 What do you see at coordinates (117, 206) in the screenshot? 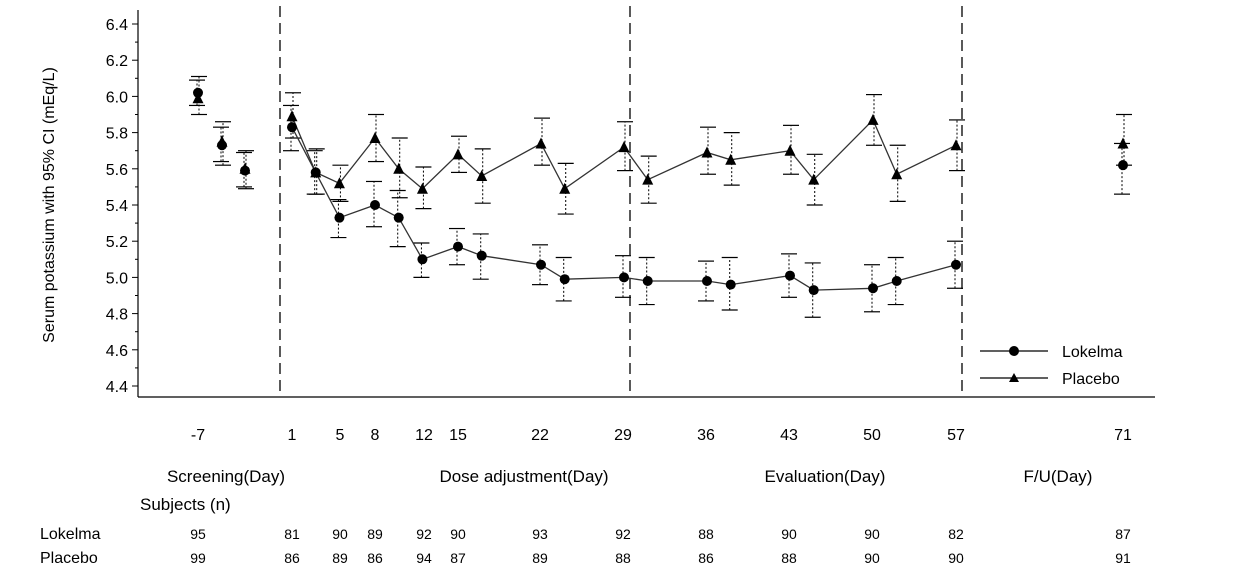
I see `y-tick-label: 5.4` at bounding box center [117, 206].